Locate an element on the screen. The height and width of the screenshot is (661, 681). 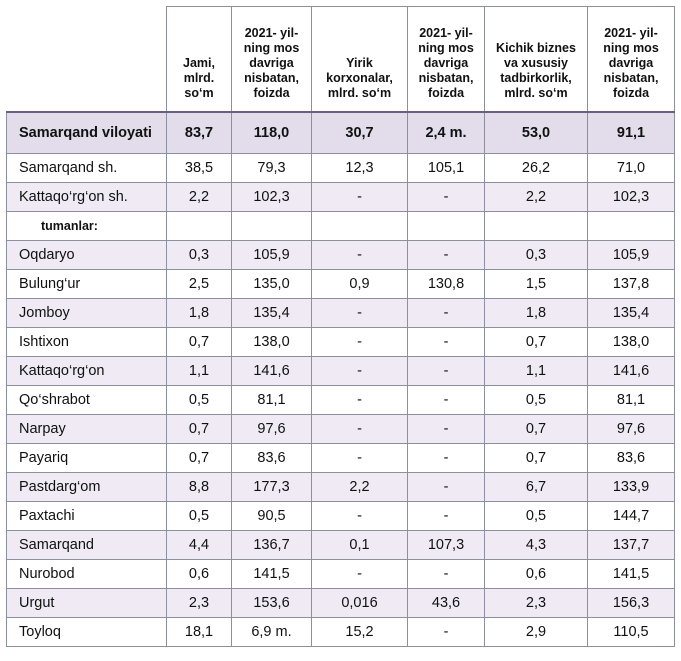
table-row: Bulung‘ur 2,5 135,0 0,9 130,8 1,5 137,8 is located at coordinates (340, 284).